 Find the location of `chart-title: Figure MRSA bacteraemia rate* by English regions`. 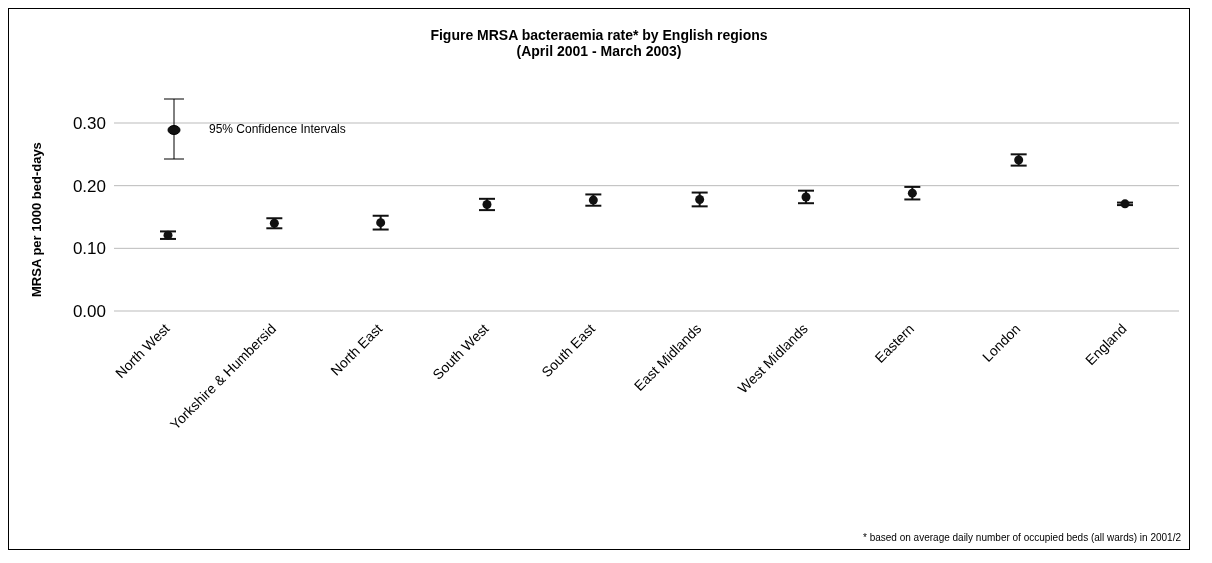

chart-title: Figure MRSA bacteraemia rate* by English regions is located at coordinates (599, 35).